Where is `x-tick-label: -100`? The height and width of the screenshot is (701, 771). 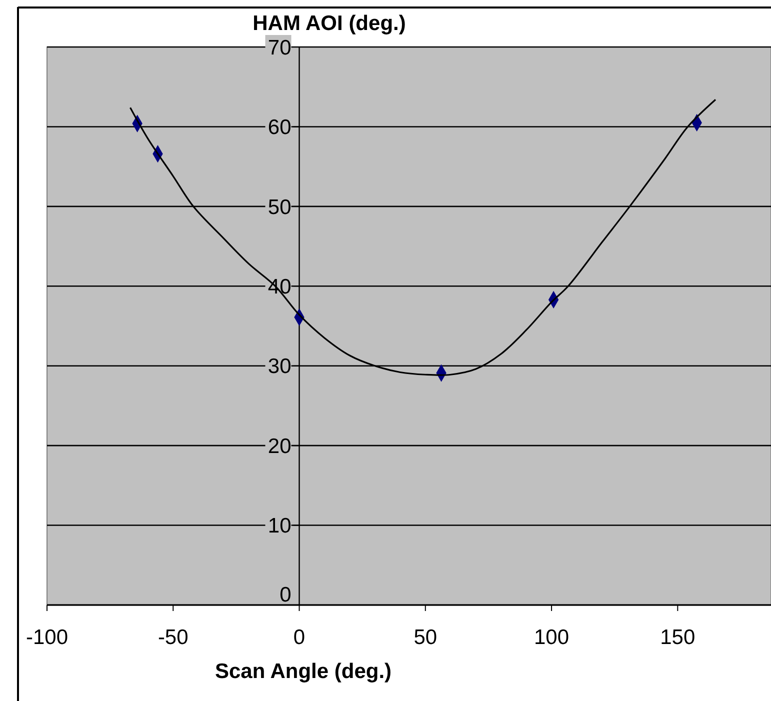 x-tick-label: -100 is located at coordinates (47, 637).